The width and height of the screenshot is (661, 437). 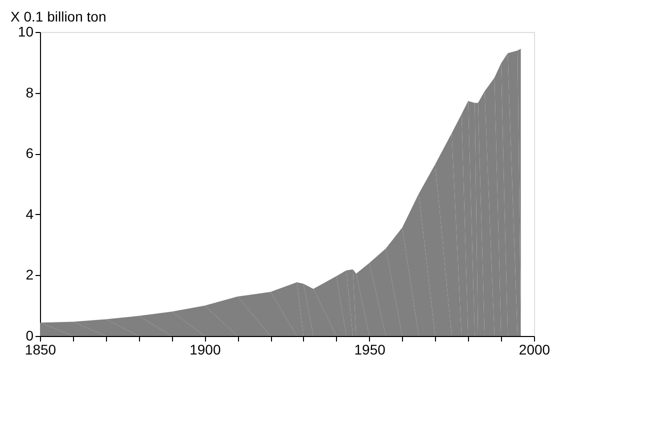 I want to click on y-tick-label: 2, so click(x=30, y=274).